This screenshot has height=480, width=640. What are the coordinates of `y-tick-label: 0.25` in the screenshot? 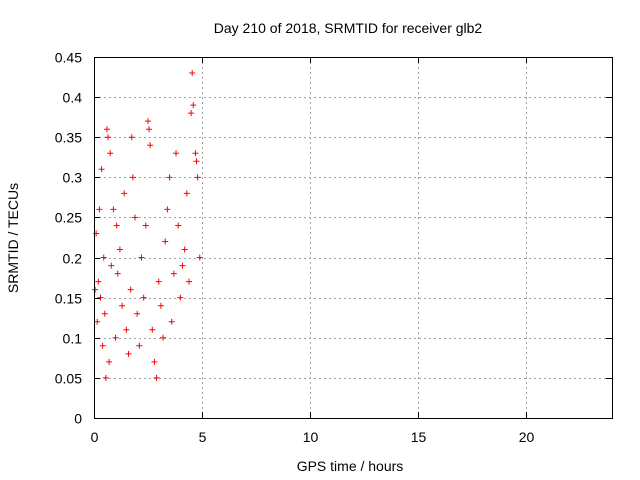 It's located at (68, 218).